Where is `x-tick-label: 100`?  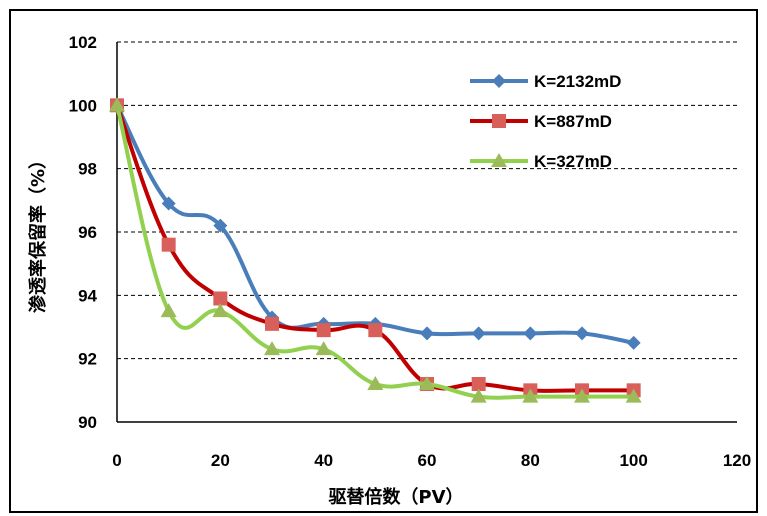
x-tick-label: 100 is located at coordinates (633, 460).